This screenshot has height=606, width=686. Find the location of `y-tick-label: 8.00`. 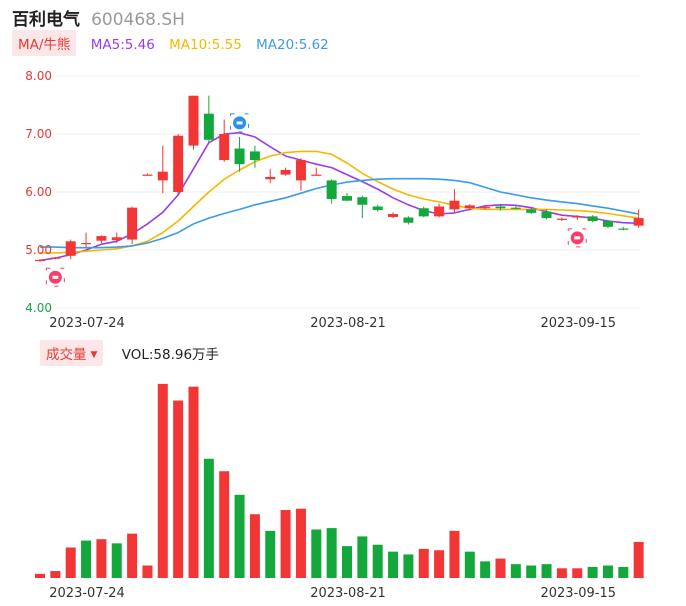

y-tick-label: 8.00 is located at coordinates (38, 76).